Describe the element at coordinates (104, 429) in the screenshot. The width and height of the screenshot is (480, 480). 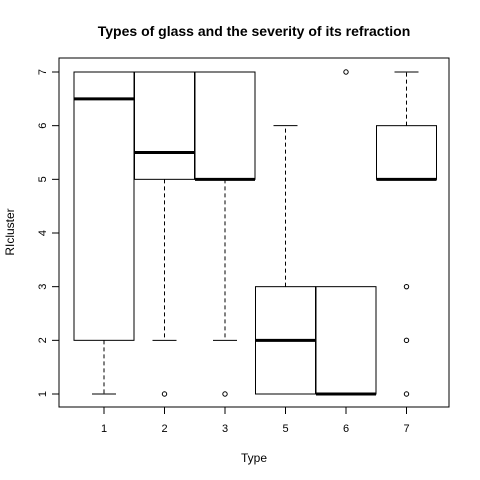
I see `x-tick-label: 1` at that location.